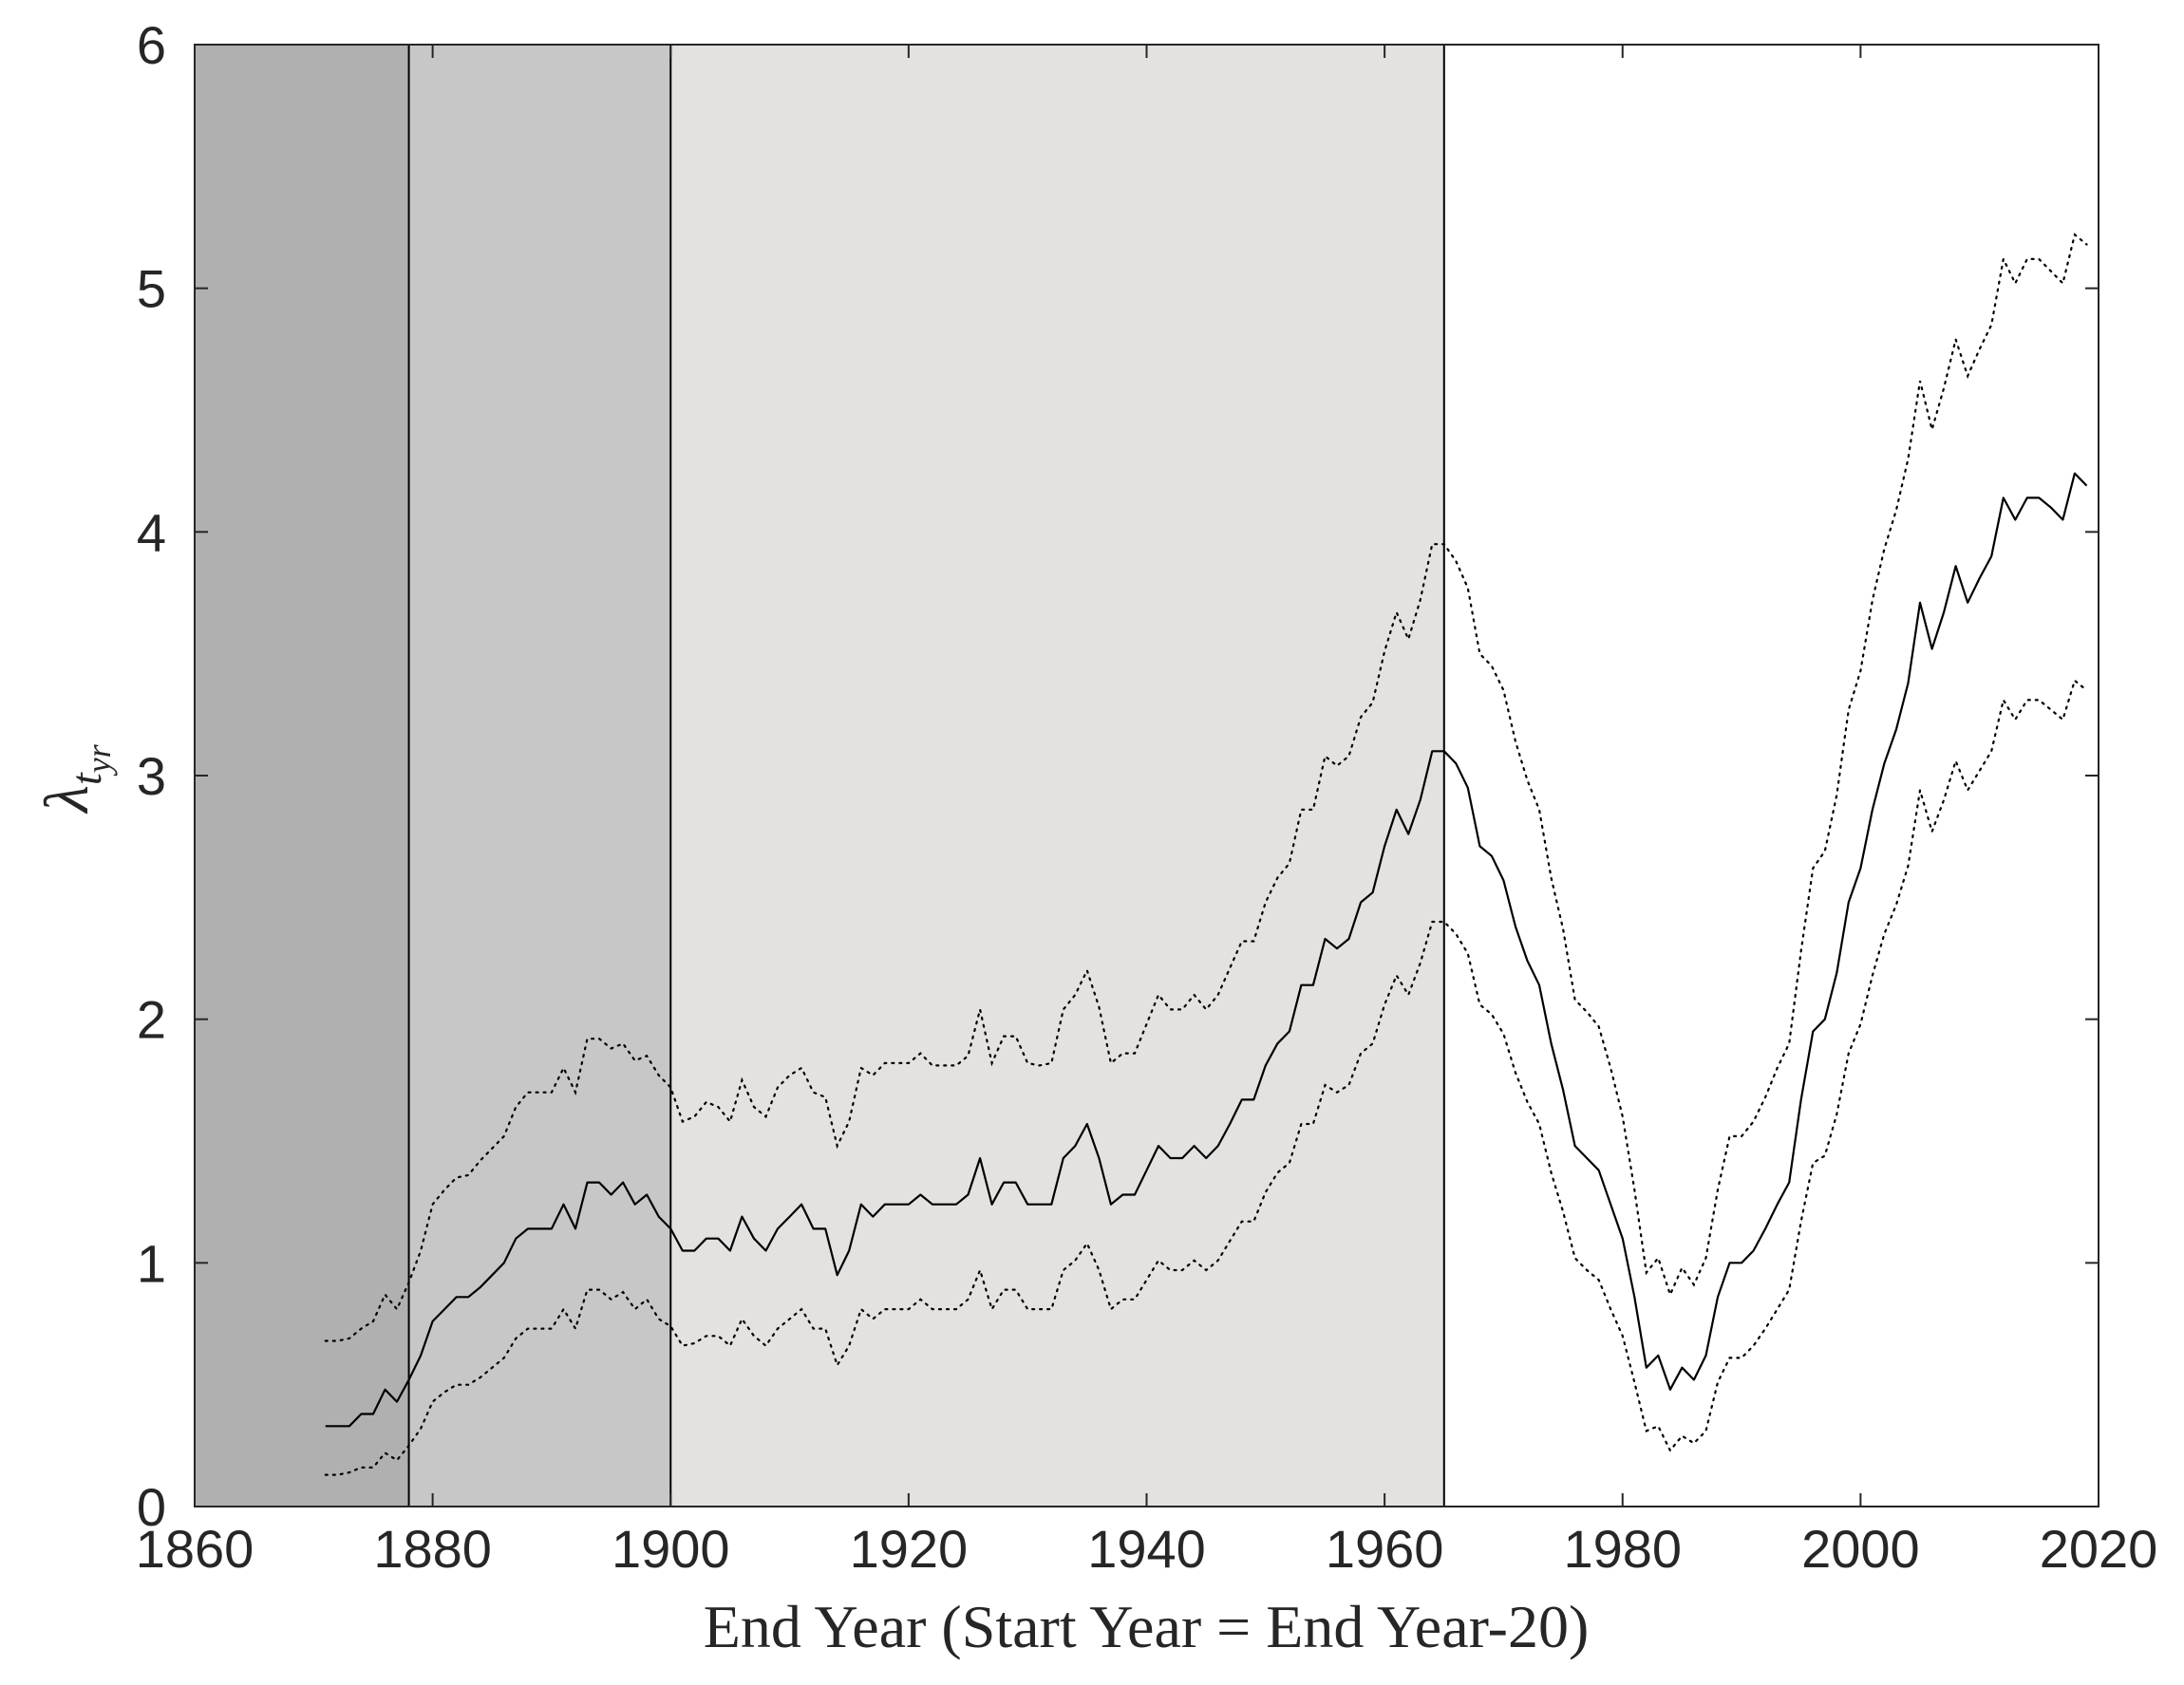  I want to click on svg-text: λtyr, so click(75, 778).